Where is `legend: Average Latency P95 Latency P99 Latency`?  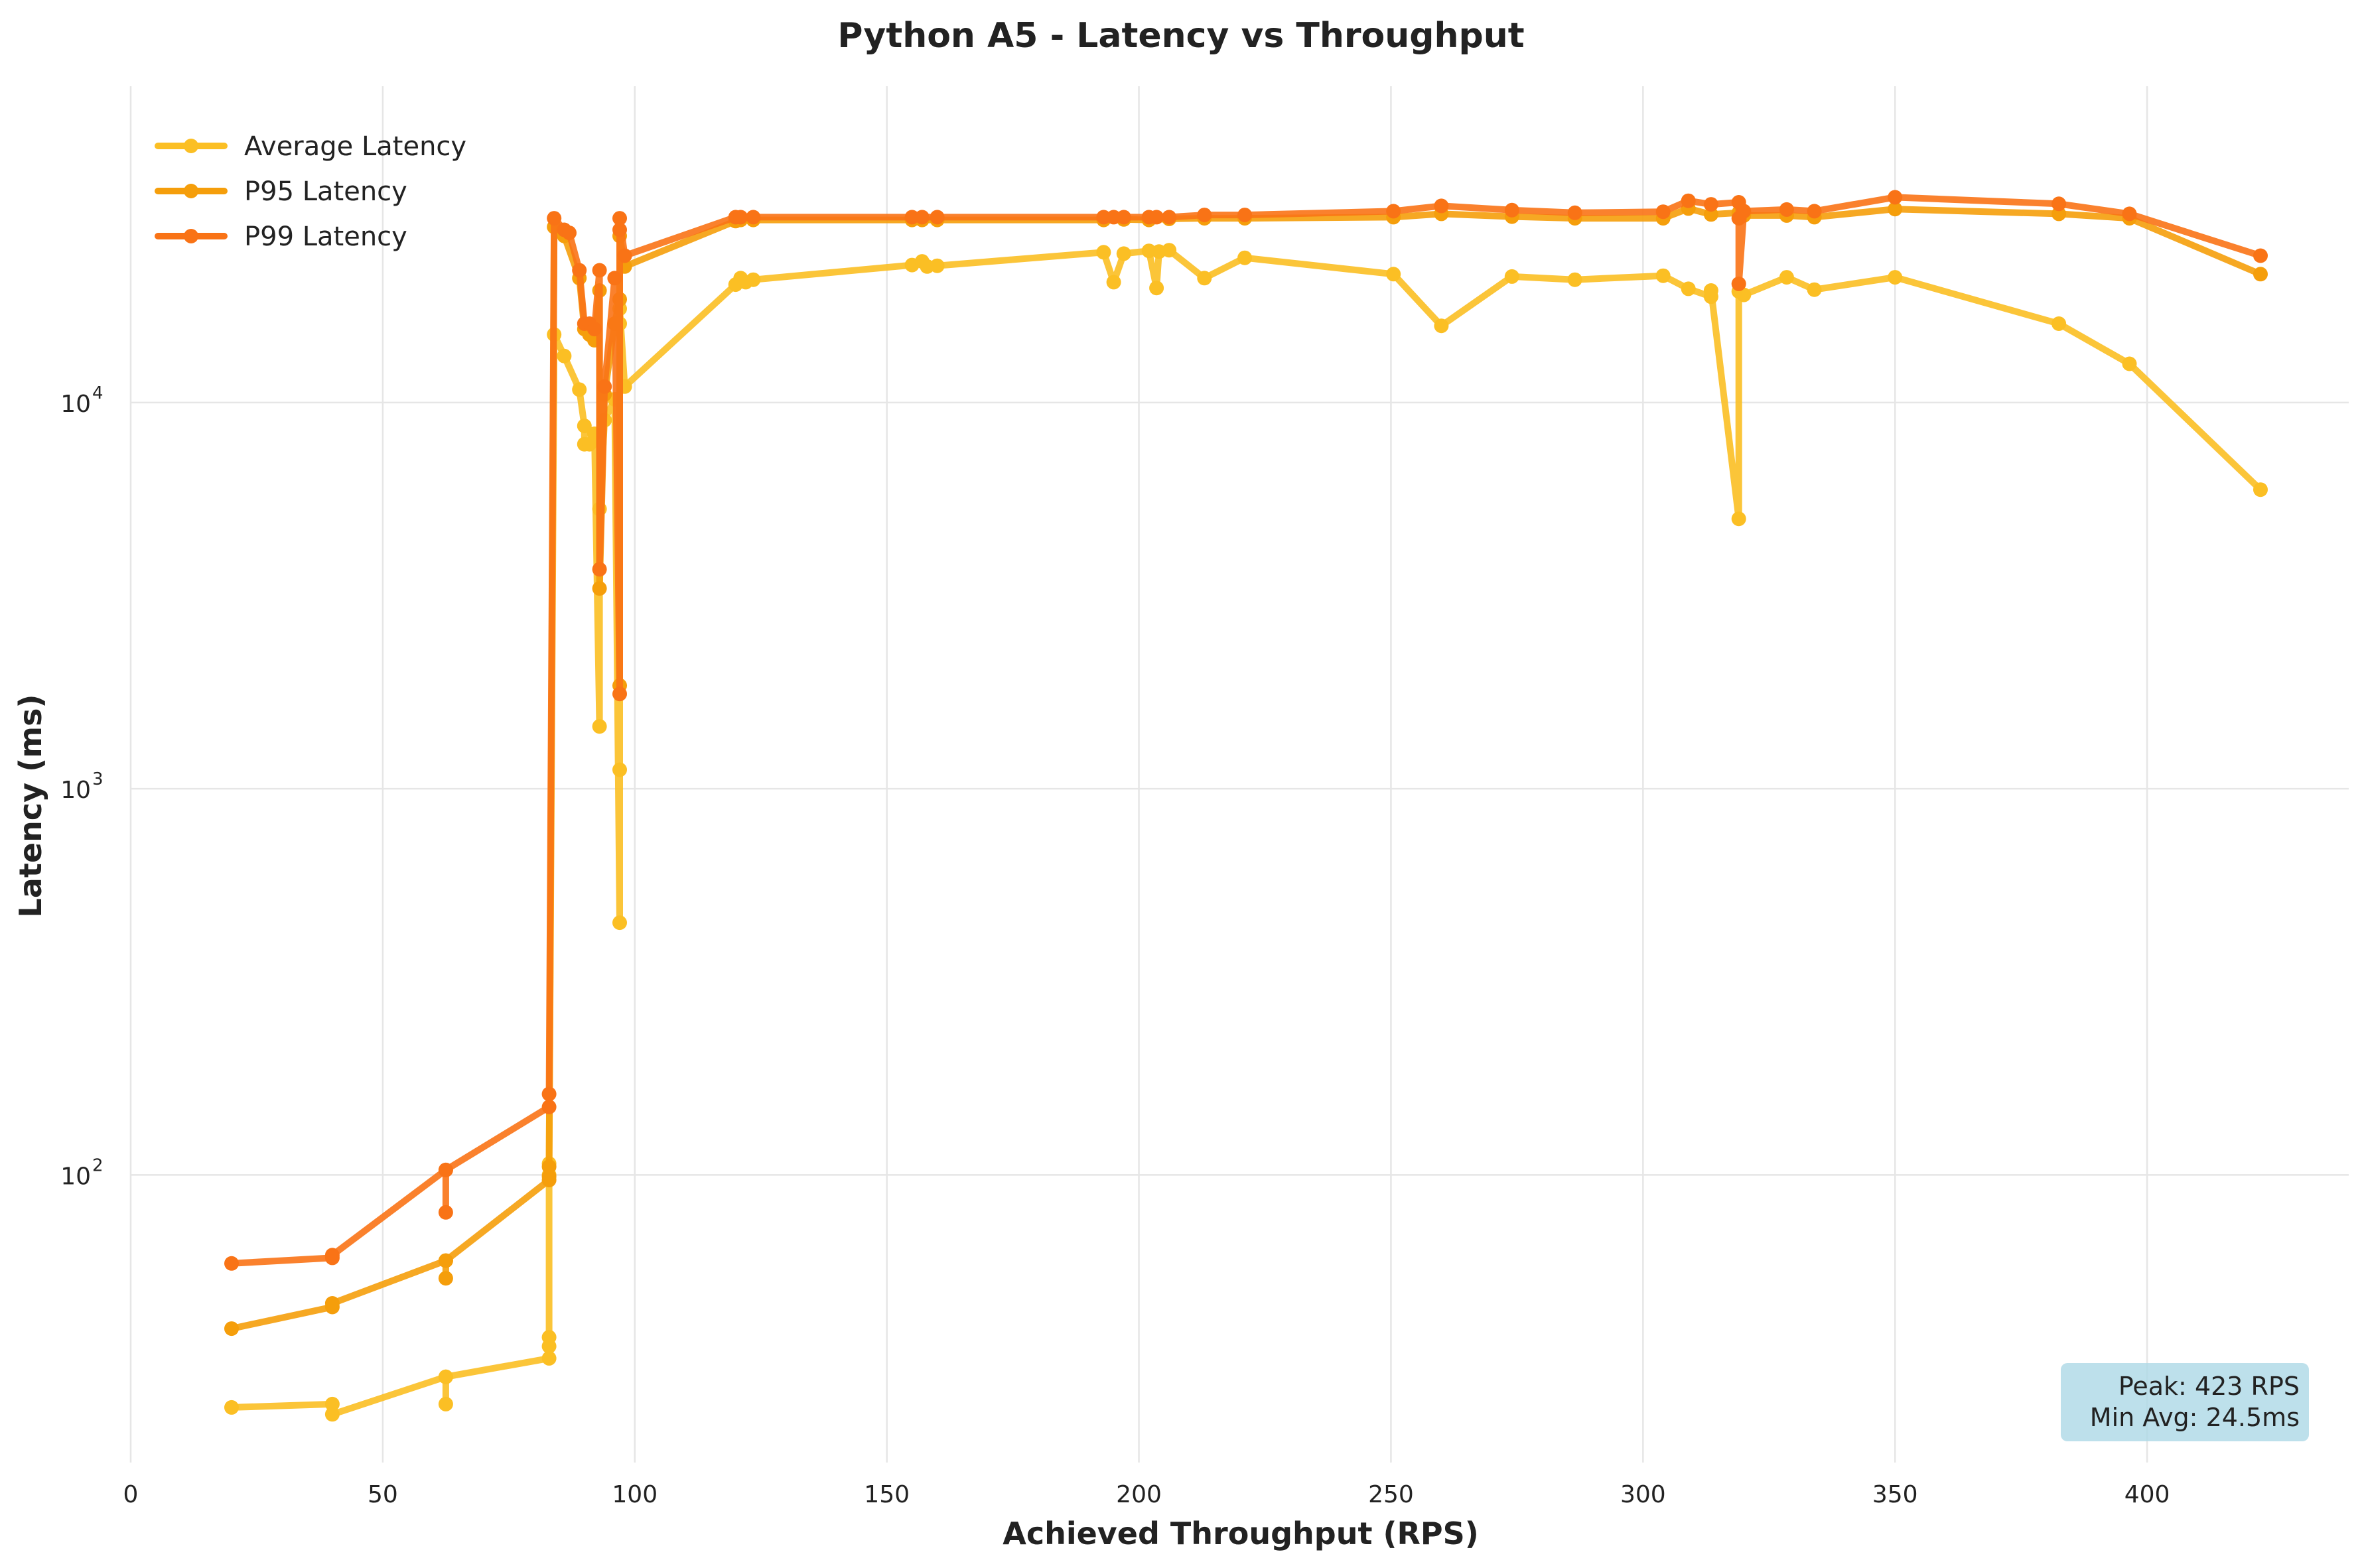 legend: Average Latency P95 Latency P99 Latency is located at coordinates (310, 192).